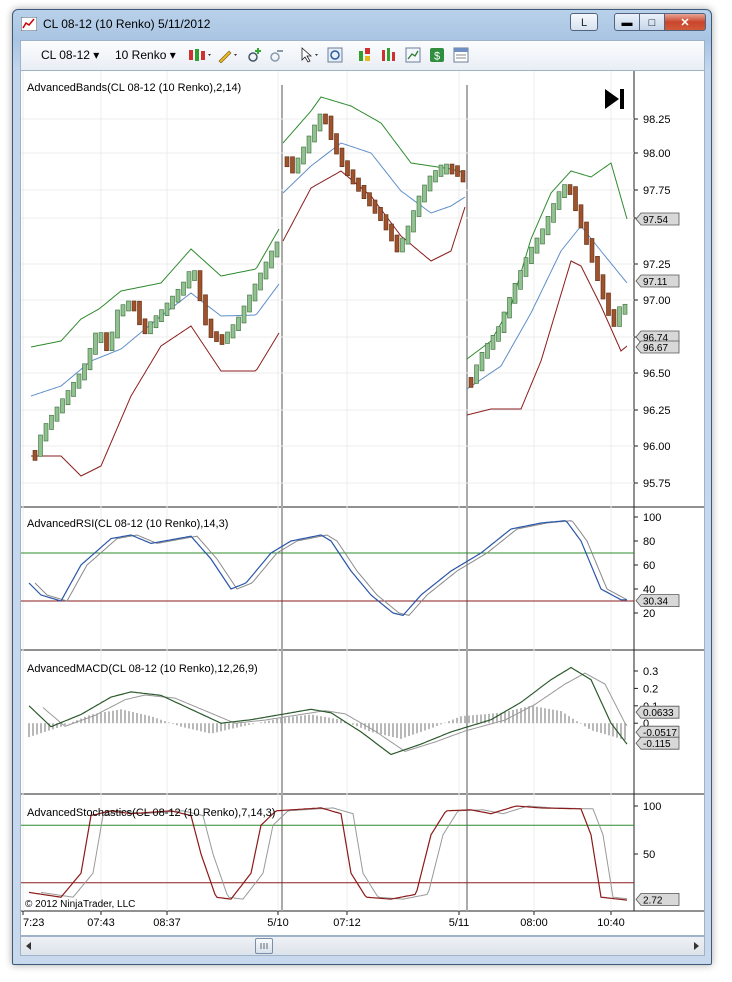 This screenshot has width=732, height=982. Describe the element at coordinates (29, 946) in the screenshot. I see `scroll-left-icon` at that location.